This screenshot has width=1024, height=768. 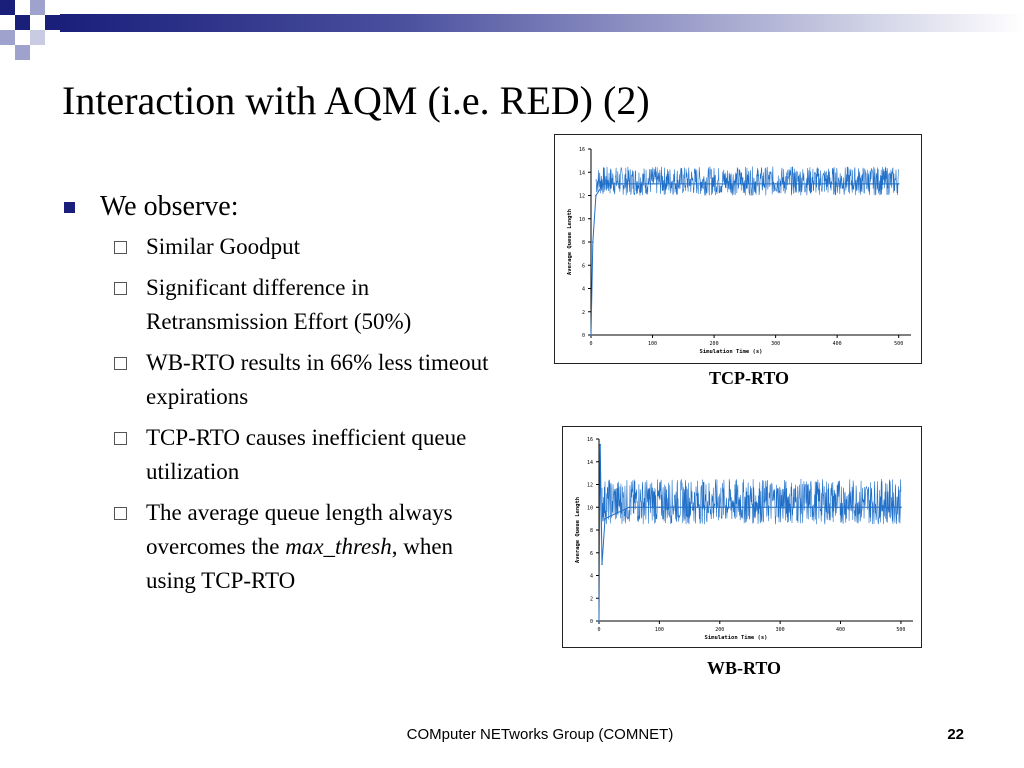 I want to click on tcp-rto-caption: TCP-RTO, so click(x=749, y=378).